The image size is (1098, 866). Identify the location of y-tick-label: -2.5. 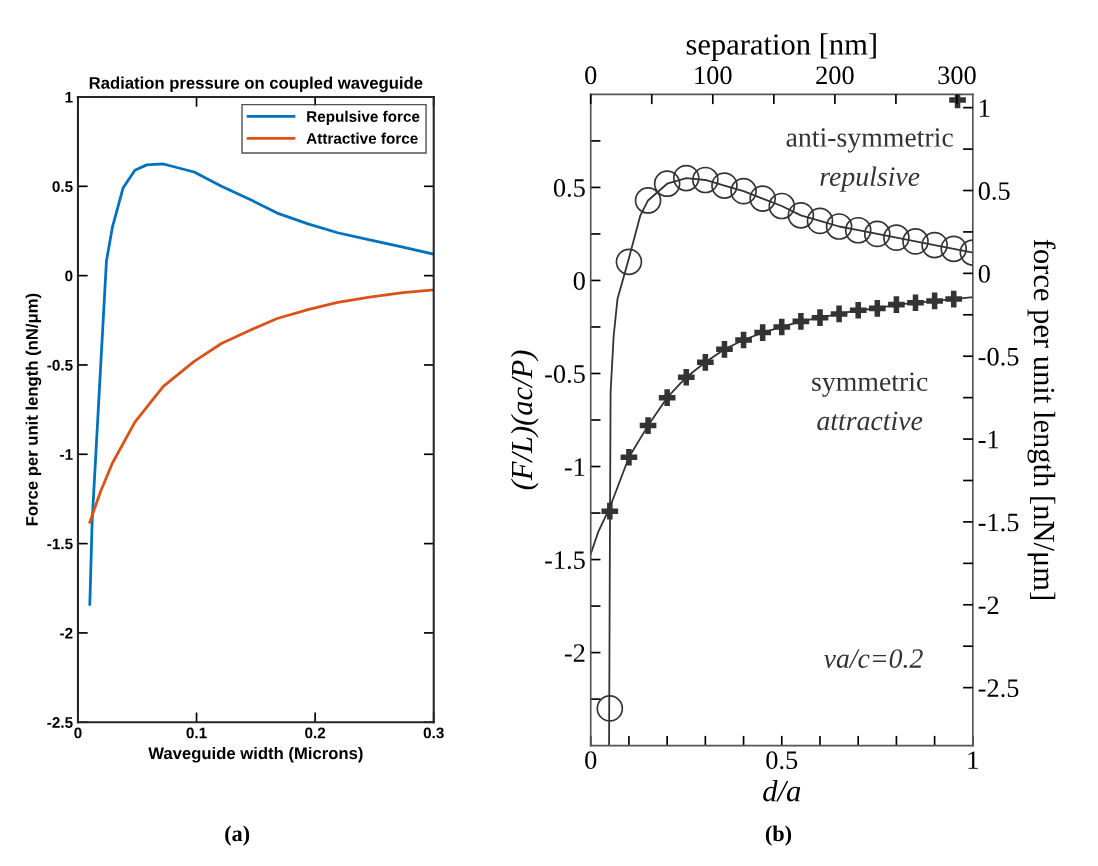
(60, 722).